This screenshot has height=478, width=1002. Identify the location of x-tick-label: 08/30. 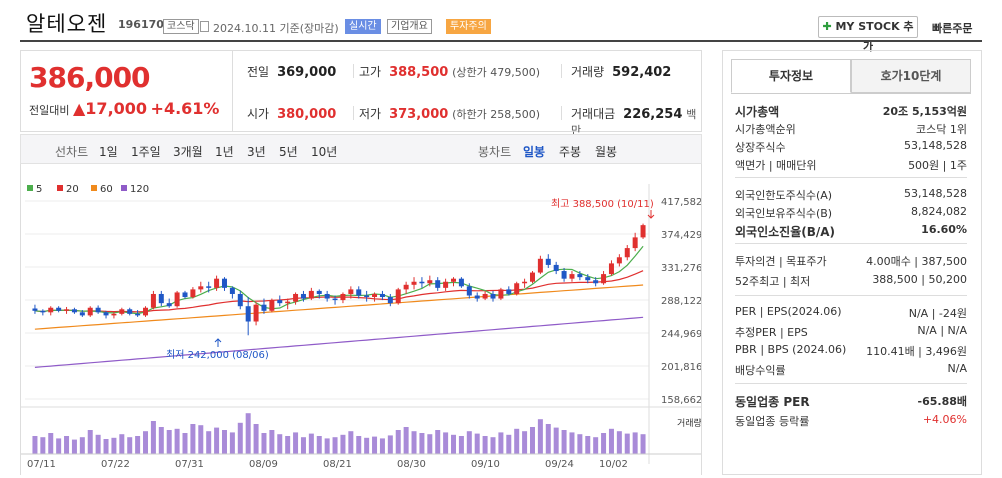
(411, 464).